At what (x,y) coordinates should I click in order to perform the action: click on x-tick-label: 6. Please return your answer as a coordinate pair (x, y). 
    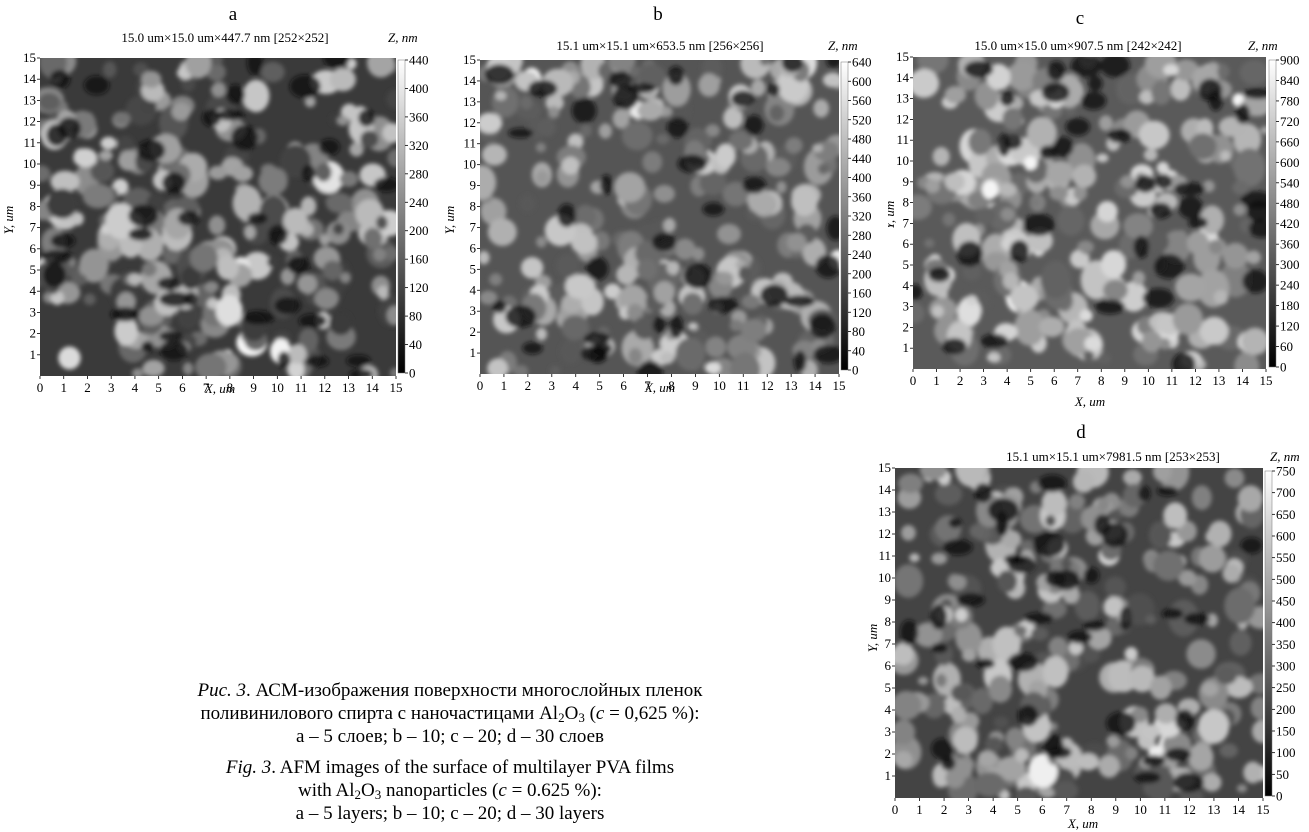
    Looking at the image, I should click on (182, 387).